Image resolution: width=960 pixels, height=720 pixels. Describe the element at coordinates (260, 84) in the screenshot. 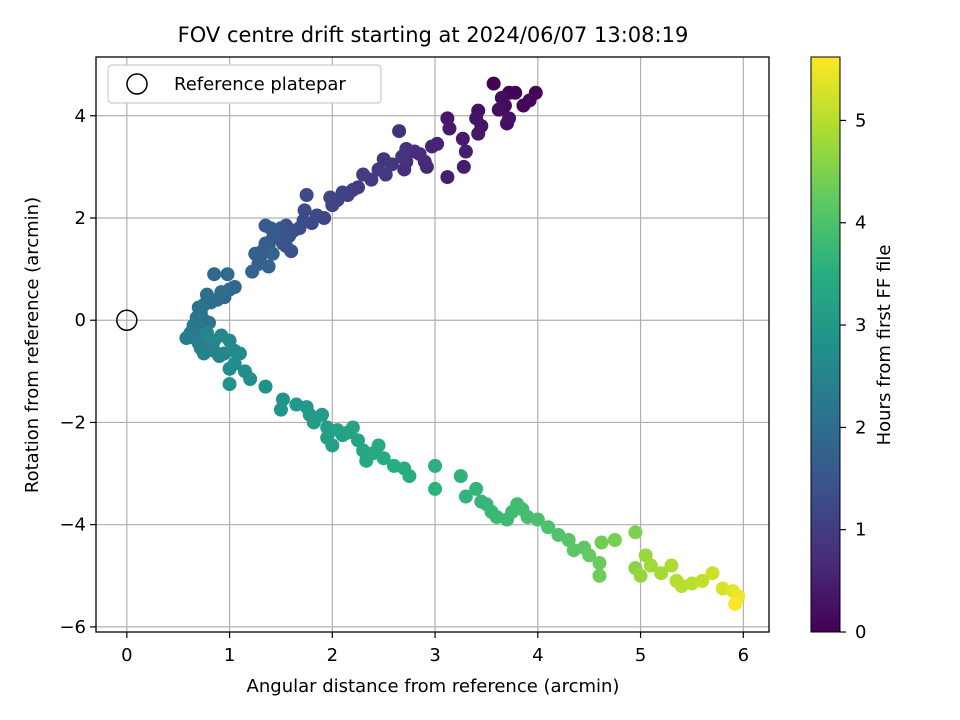

I see `legend-label: Reference platepar` at that location.